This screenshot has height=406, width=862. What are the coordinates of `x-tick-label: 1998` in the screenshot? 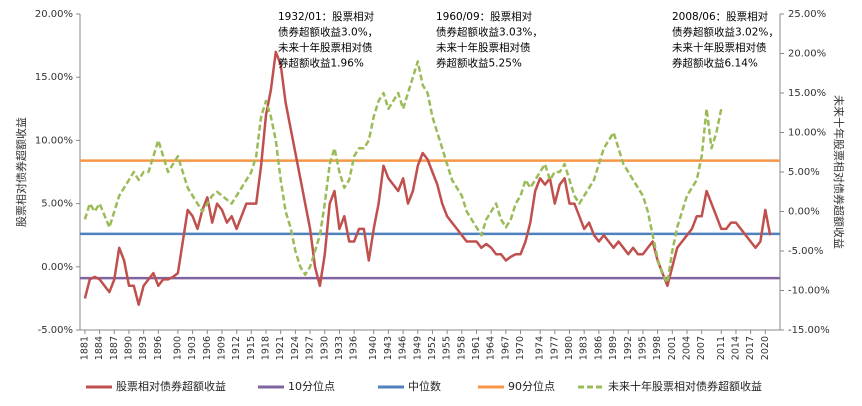 It's located at (657, 348).